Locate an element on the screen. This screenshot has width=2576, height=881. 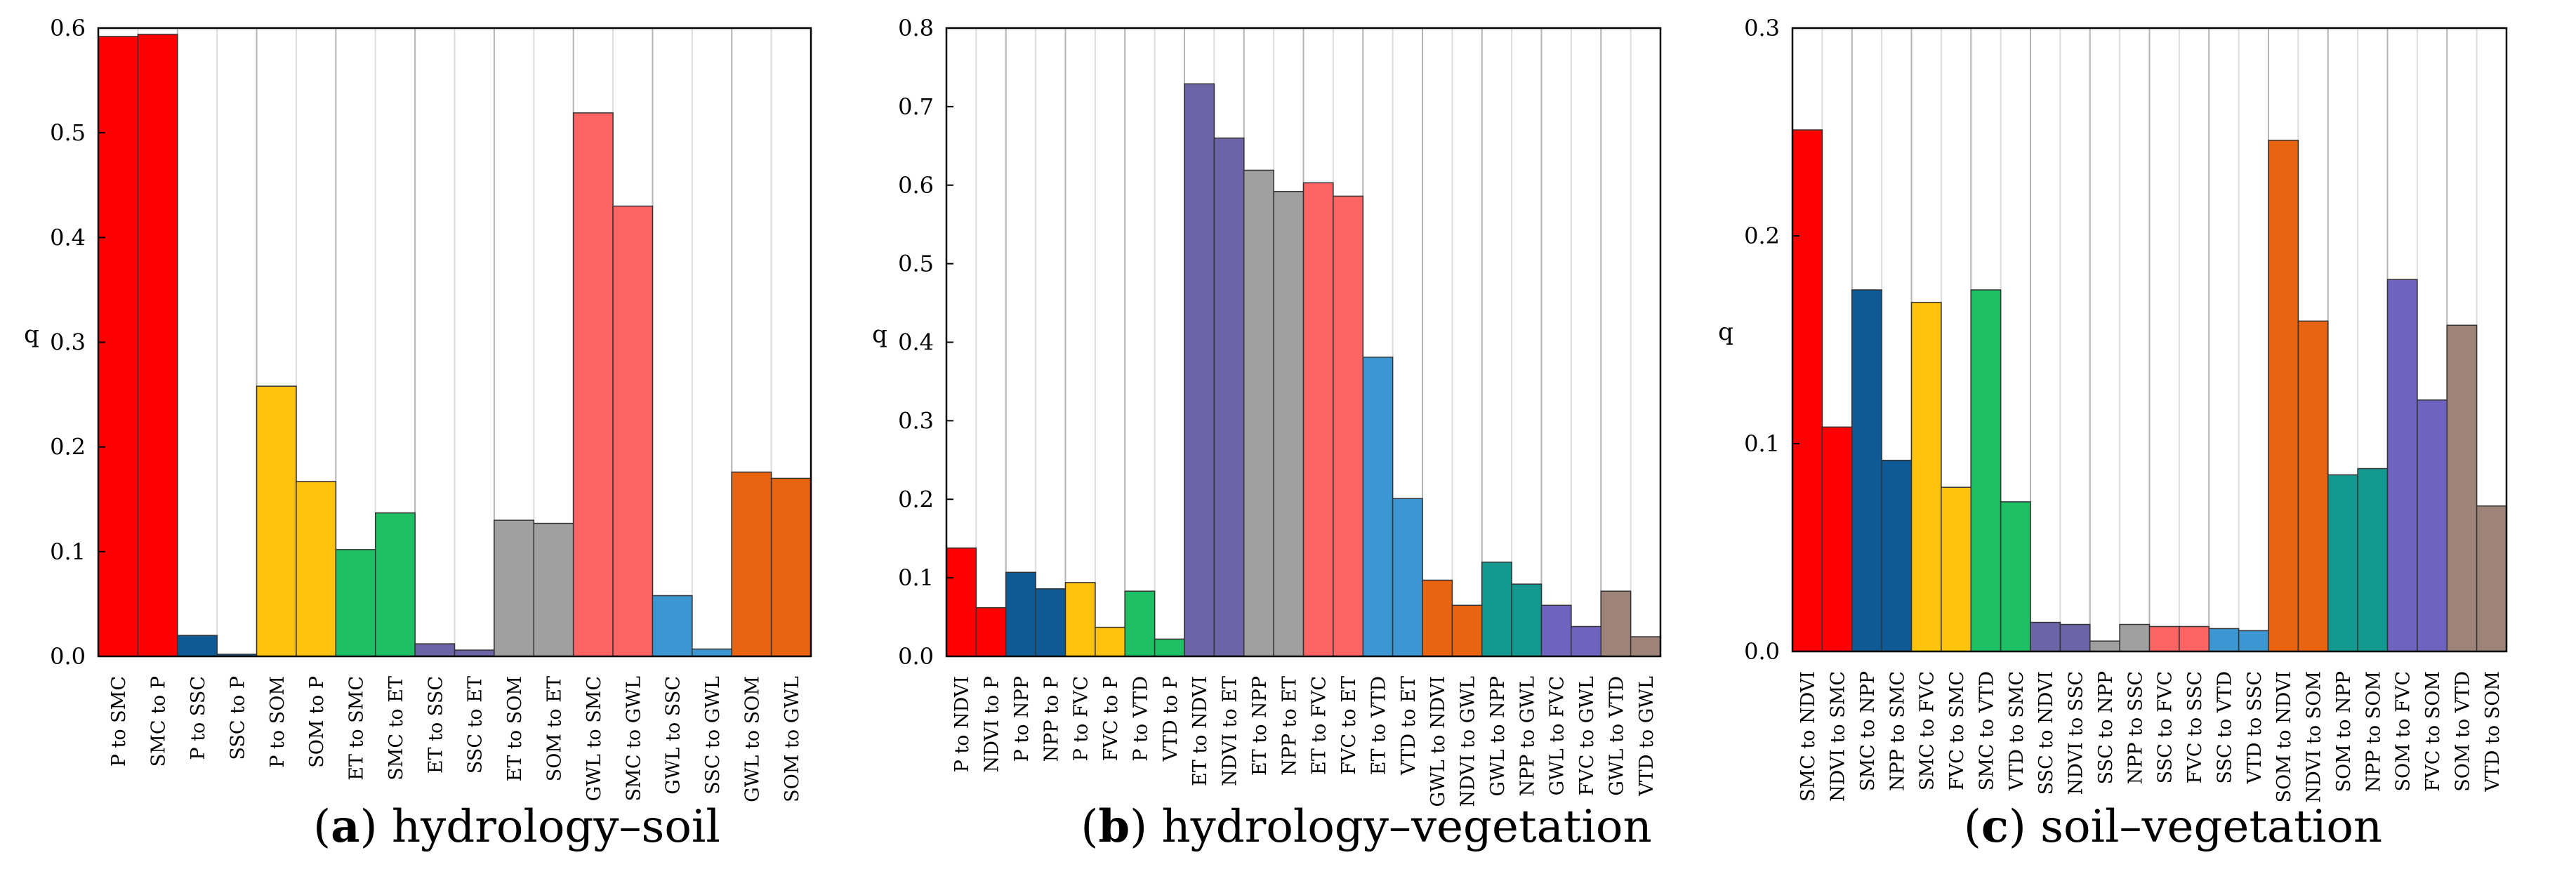
bar-et-to-fvc is located at coordinates (1318, 419).